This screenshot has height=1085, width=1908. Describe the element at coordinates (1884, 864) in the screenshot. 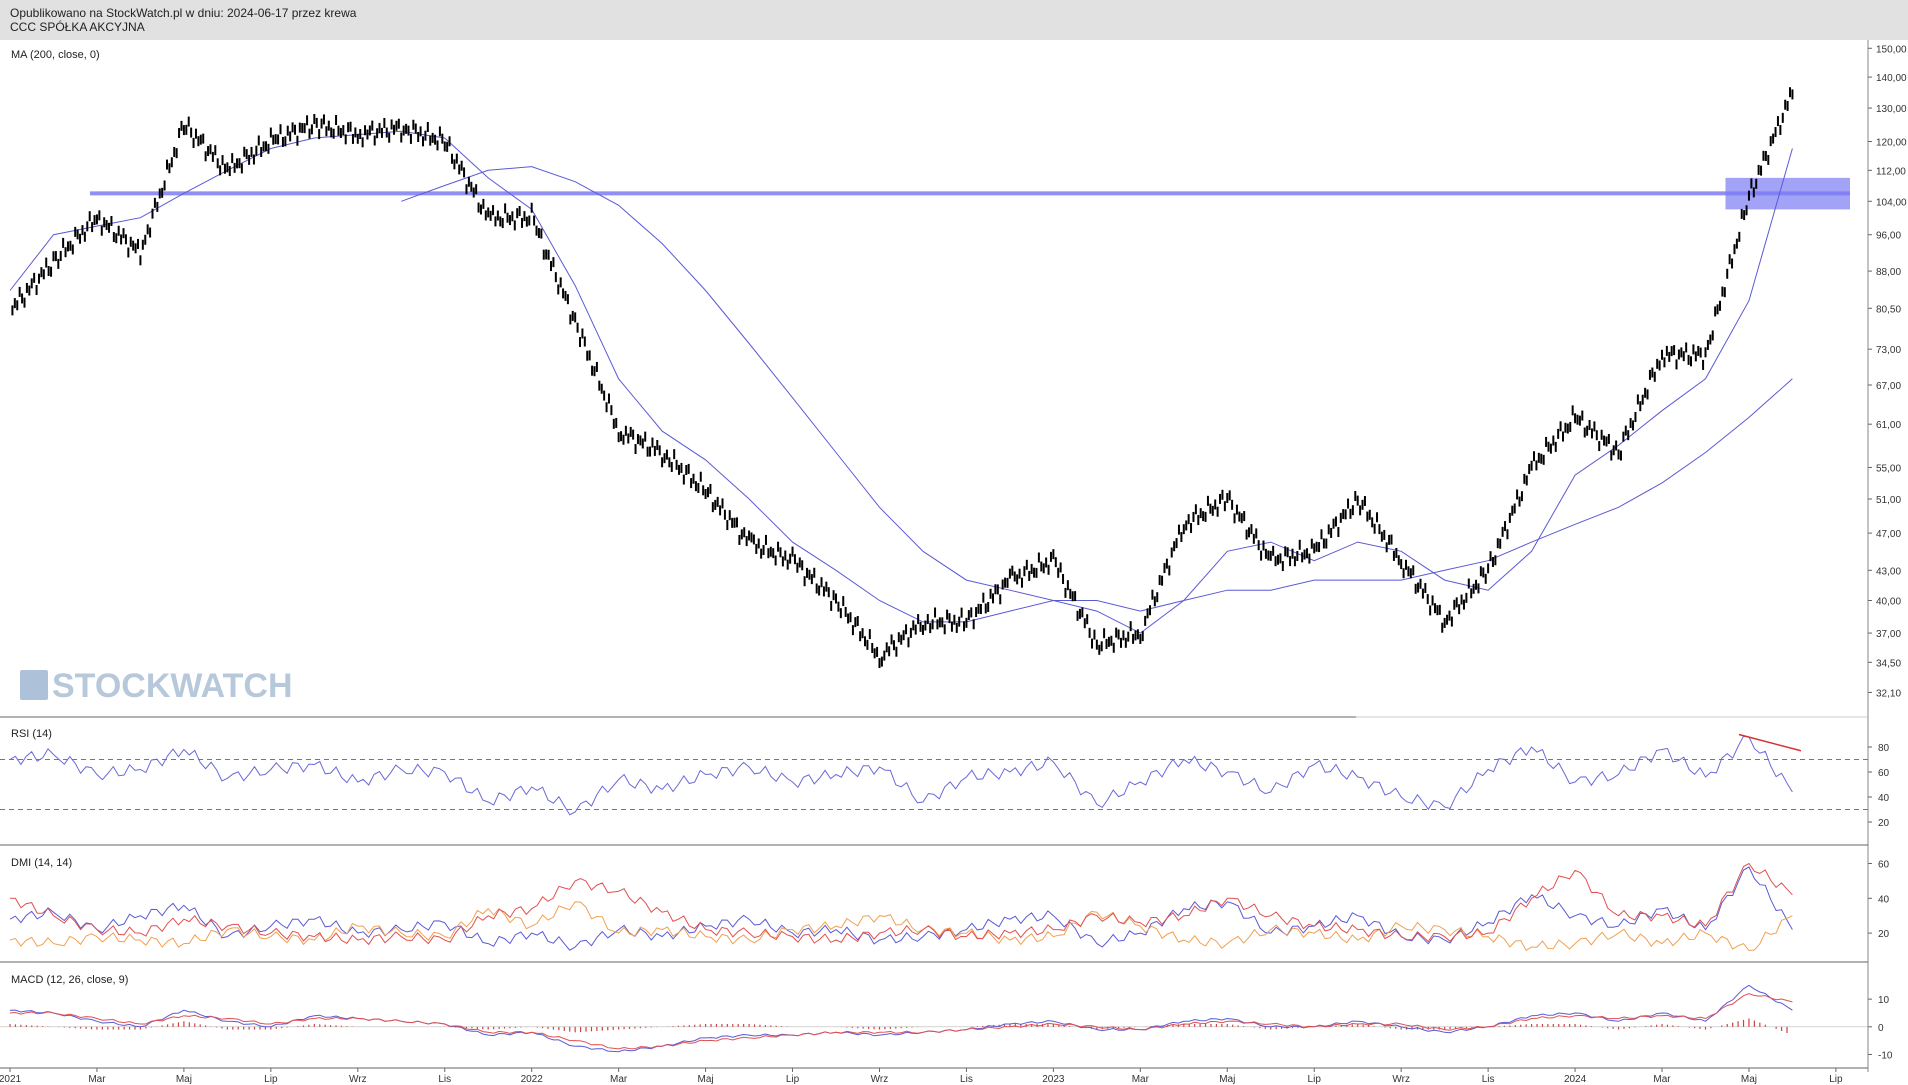

I see `dmi-tick-label: 60` at that location.